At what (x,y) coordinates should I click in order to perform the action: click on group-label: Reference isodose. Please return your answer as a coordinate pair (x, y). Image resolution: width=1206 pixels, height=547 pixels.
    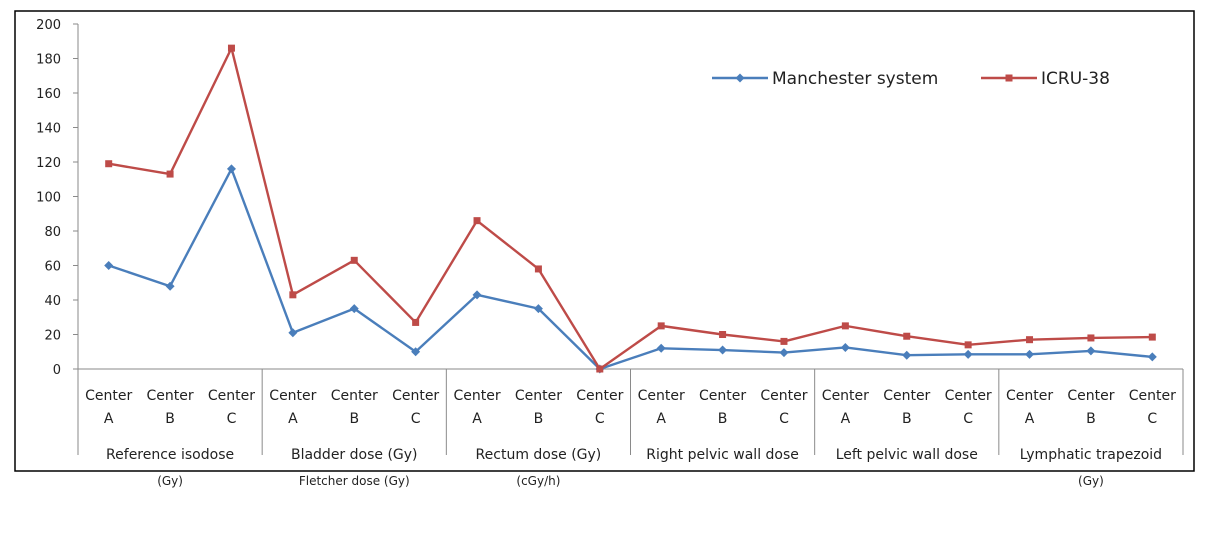
    Looking at the image, I should click on (170, 455).